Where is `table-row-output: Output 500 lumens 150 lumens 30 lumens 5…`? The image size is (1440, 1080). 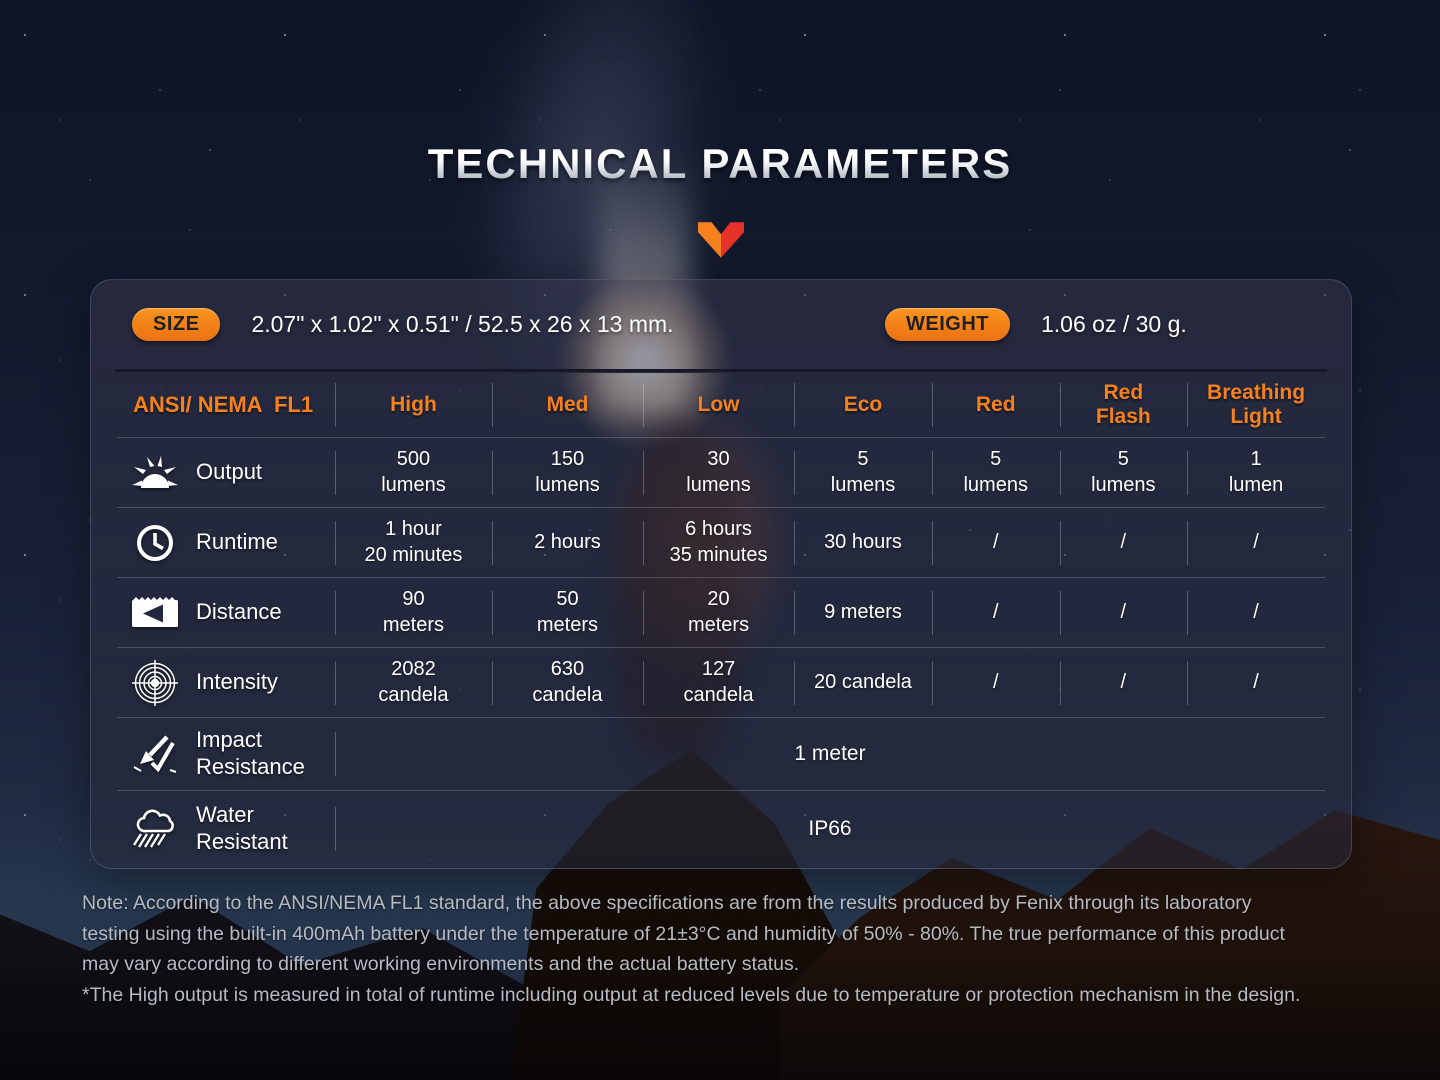 table-row-output: Output 500 lumens 150 lumens 30 lumens 5… is located at coordinates (721, 472).